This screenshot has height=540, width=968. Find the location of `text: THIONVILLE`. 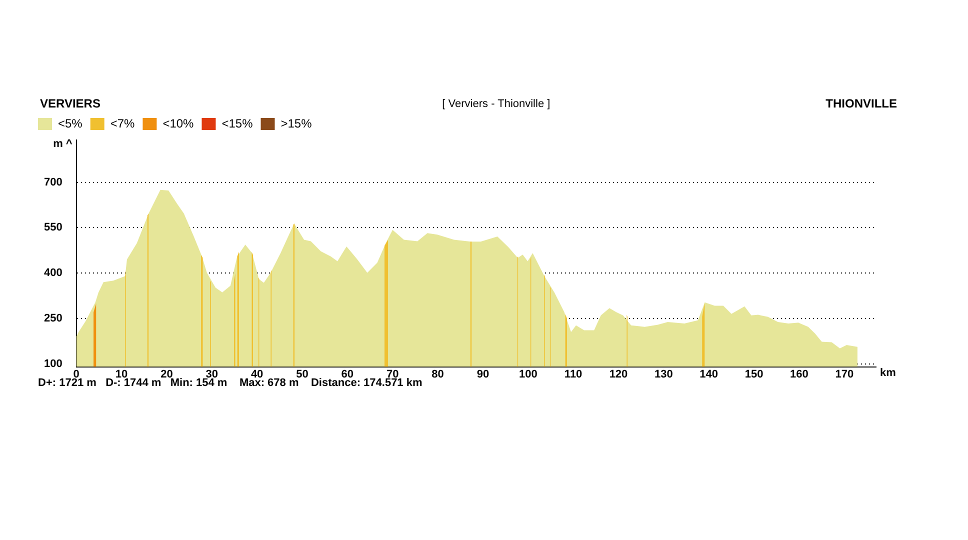

text: THIONVILLE is located at coordinates (861, 103).